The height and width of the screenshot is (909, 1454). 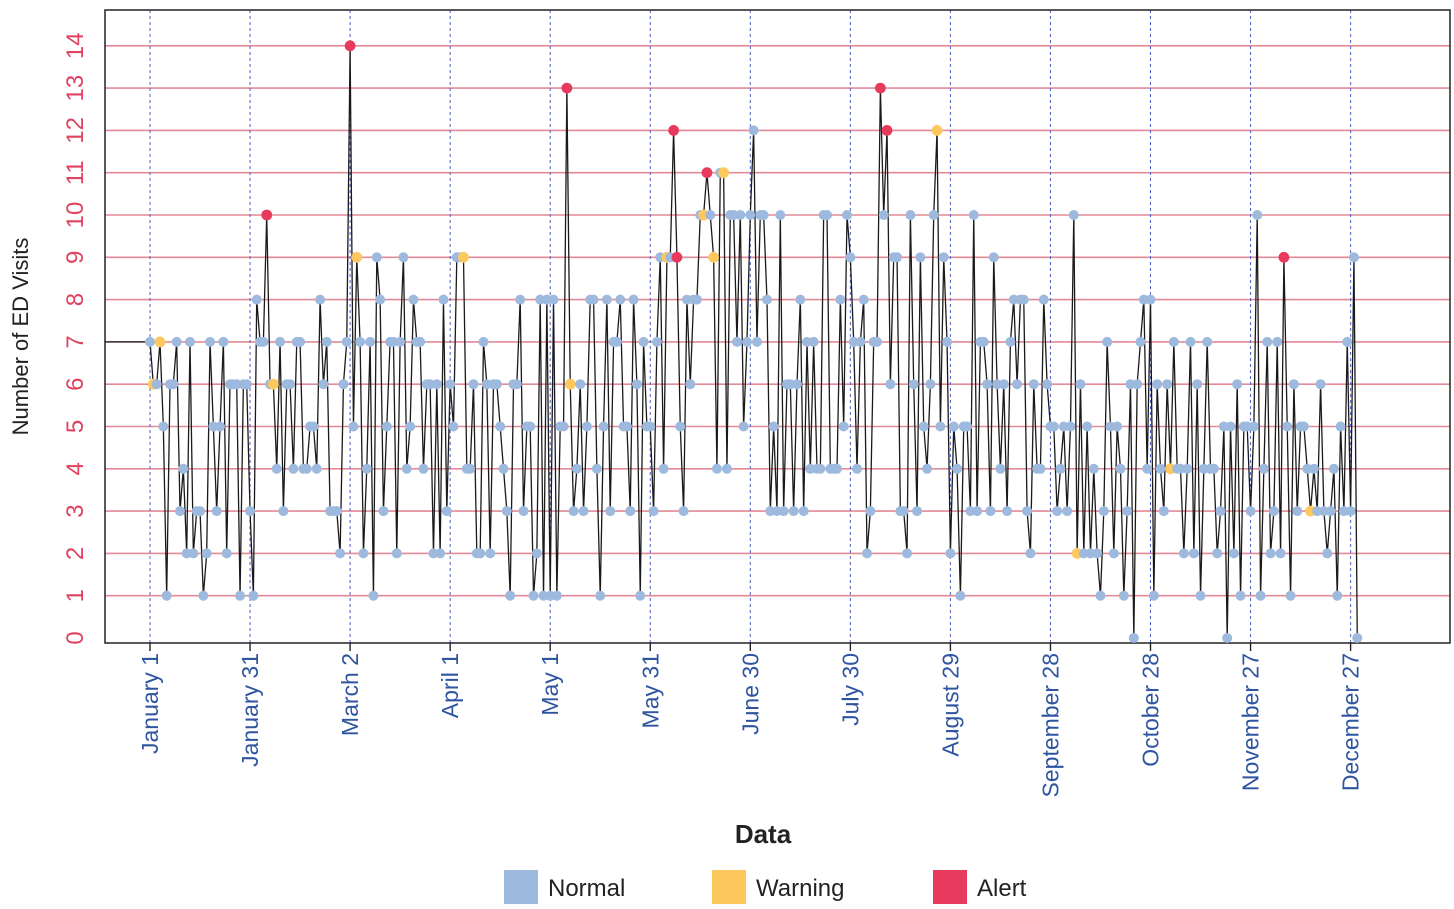 I want to click on x-tick-label-7: July 30, so click(x=850, y=689).